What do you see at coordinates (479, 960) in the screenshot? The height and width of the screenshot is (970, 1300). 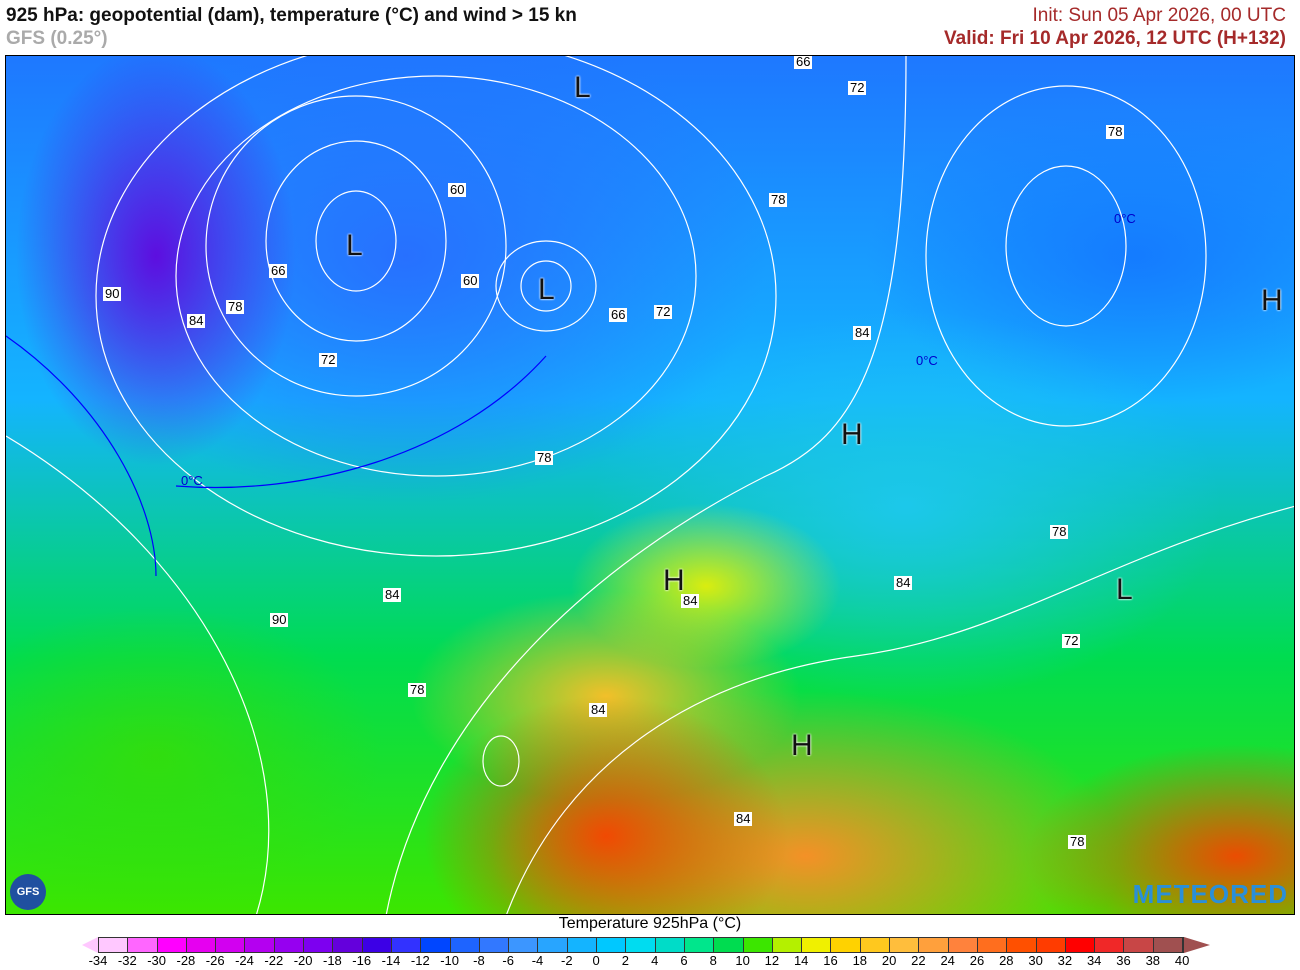 I see `colorbar-tick-label: -8` at bounding box center [479, 960].